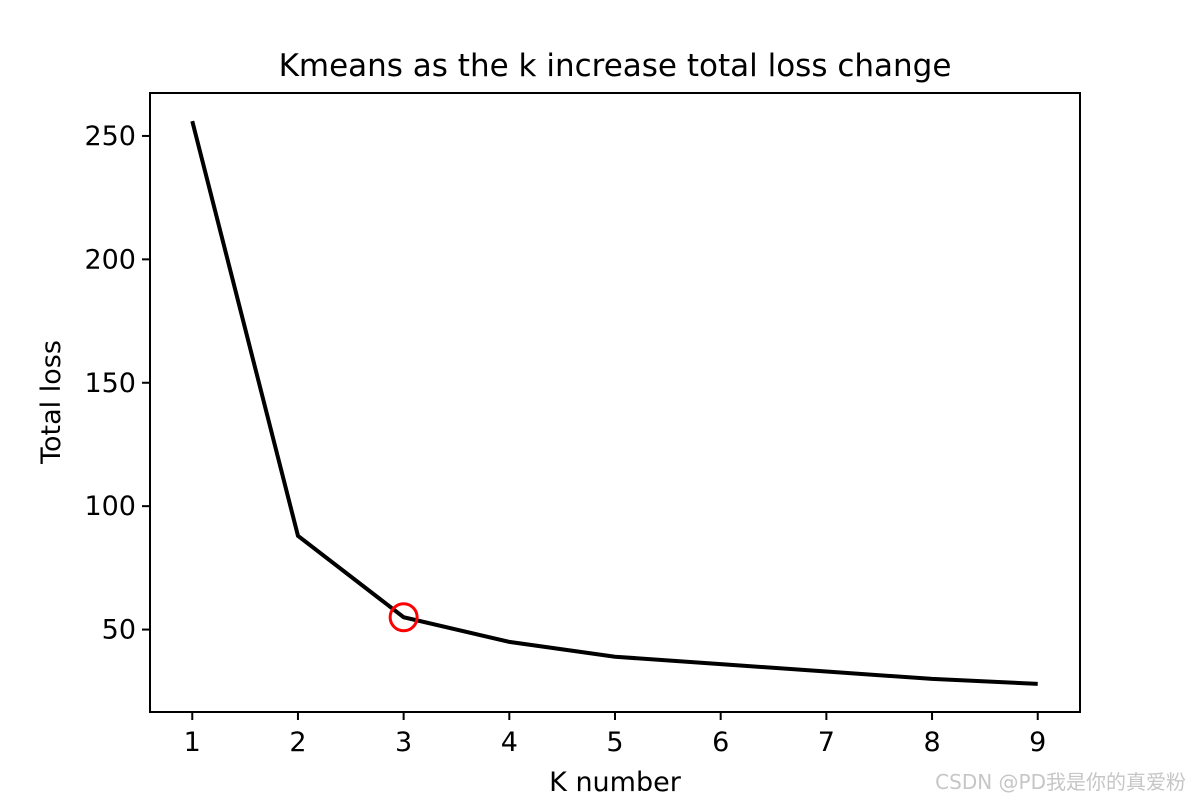  What do you see at coordinates (615, 782) in the screenshot?
I see `x-axis-label: K number` at bounding box center [615, 782].